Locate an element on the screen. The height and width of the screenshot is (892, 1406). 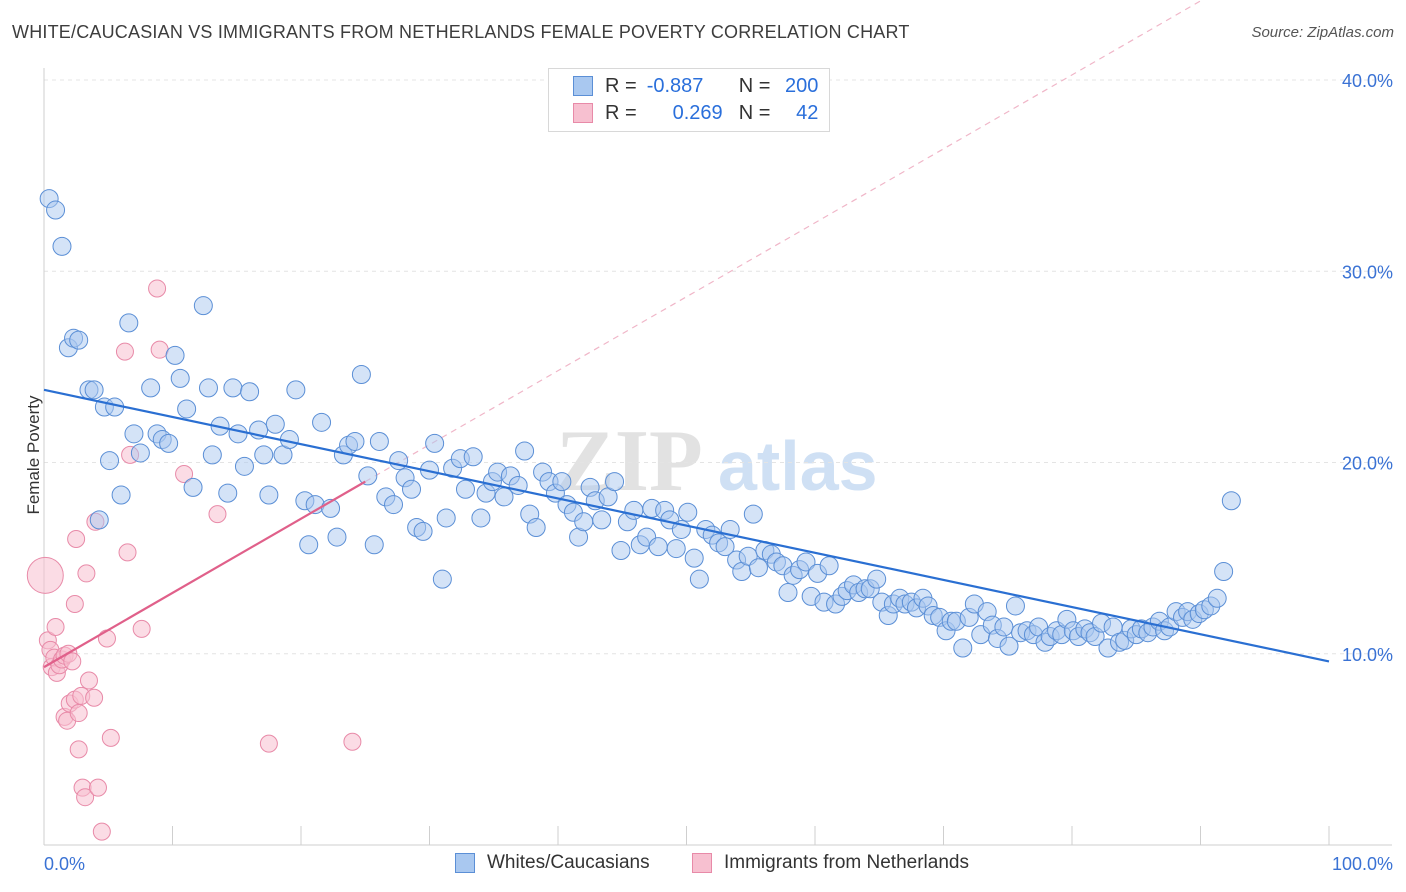
x-tick-label: 100.0% is located at coordinates (1362, 864).